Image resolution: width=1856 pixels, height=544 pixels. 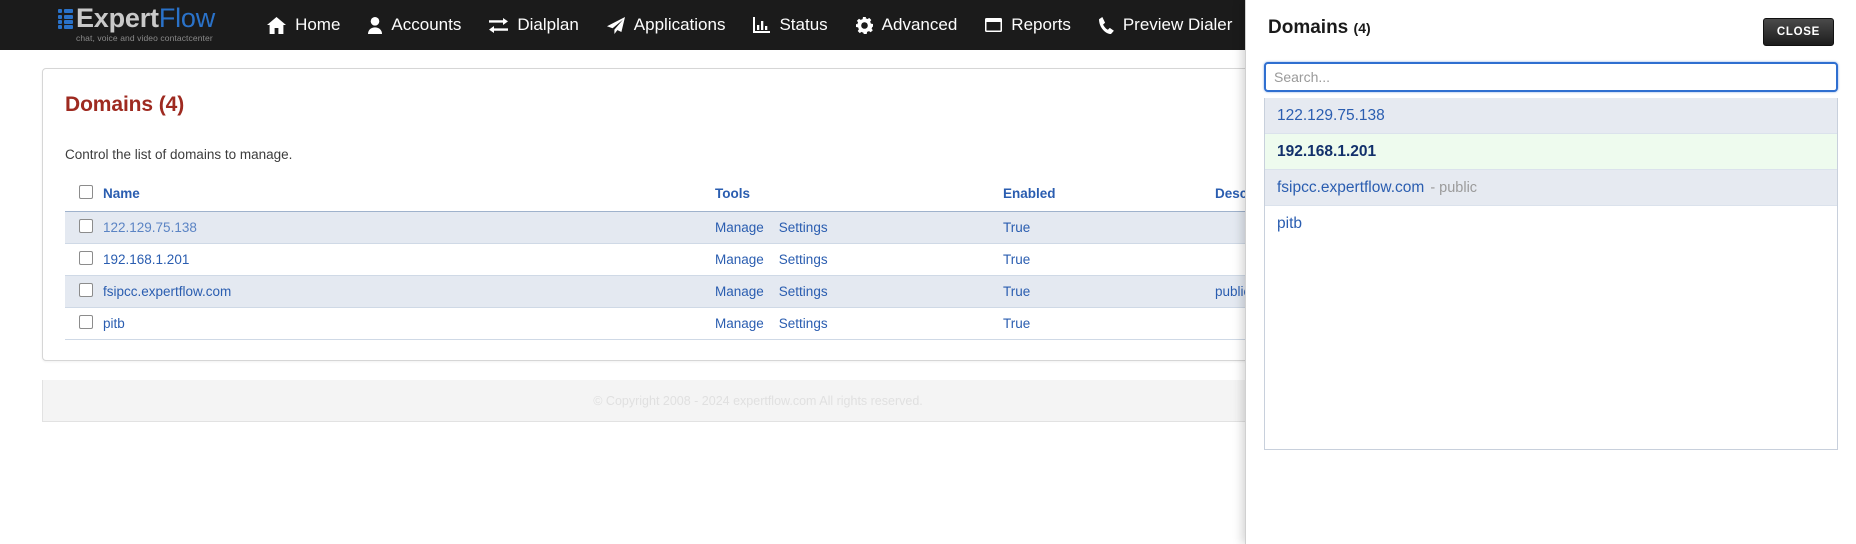 What do you see at coordinates (1362, 28) in the screenshot?
I see `overlay-count: (4)` at bounding box center [1362, 28].